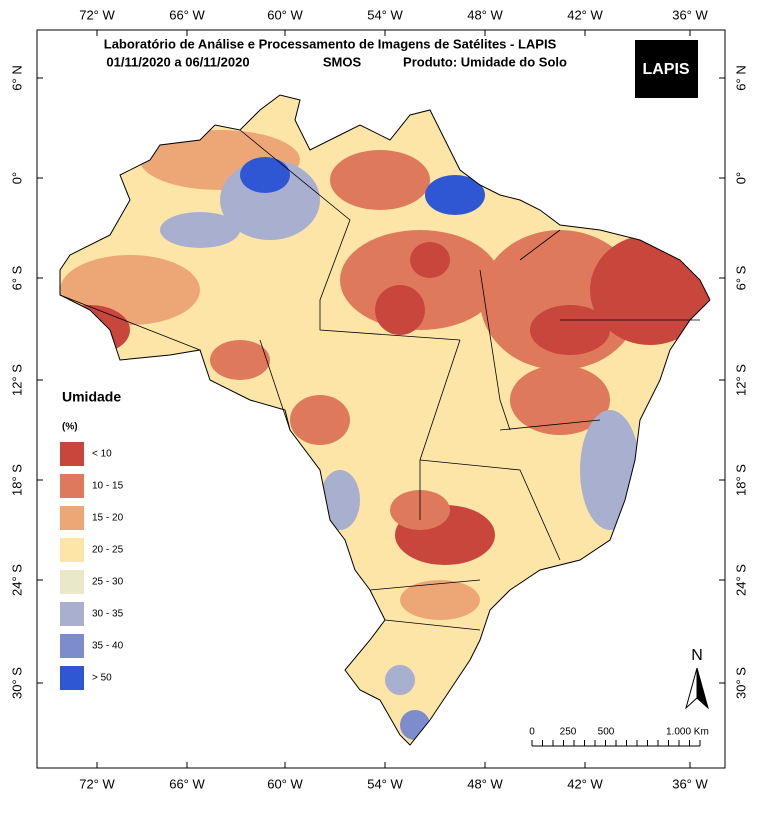 Image resolution: width=757 pixels, height=817 pixels. Describe the element at coordinates (697, 655) in the screenshot. I see `north-label: N` at that location.